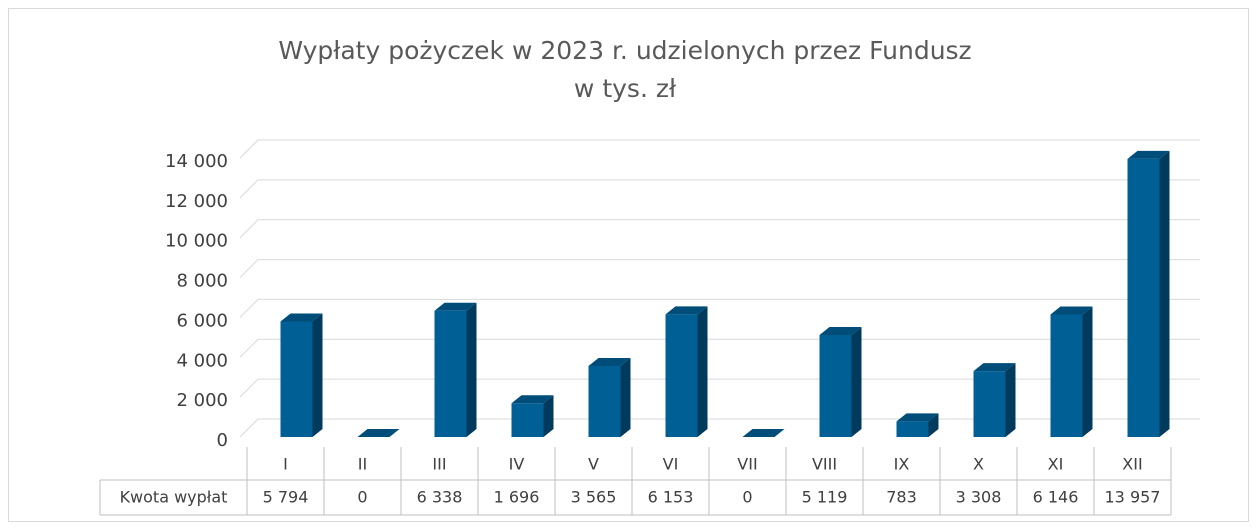 The image size is (1258, 530). I want to click on x-tick-label: VII, so click(747, 464).